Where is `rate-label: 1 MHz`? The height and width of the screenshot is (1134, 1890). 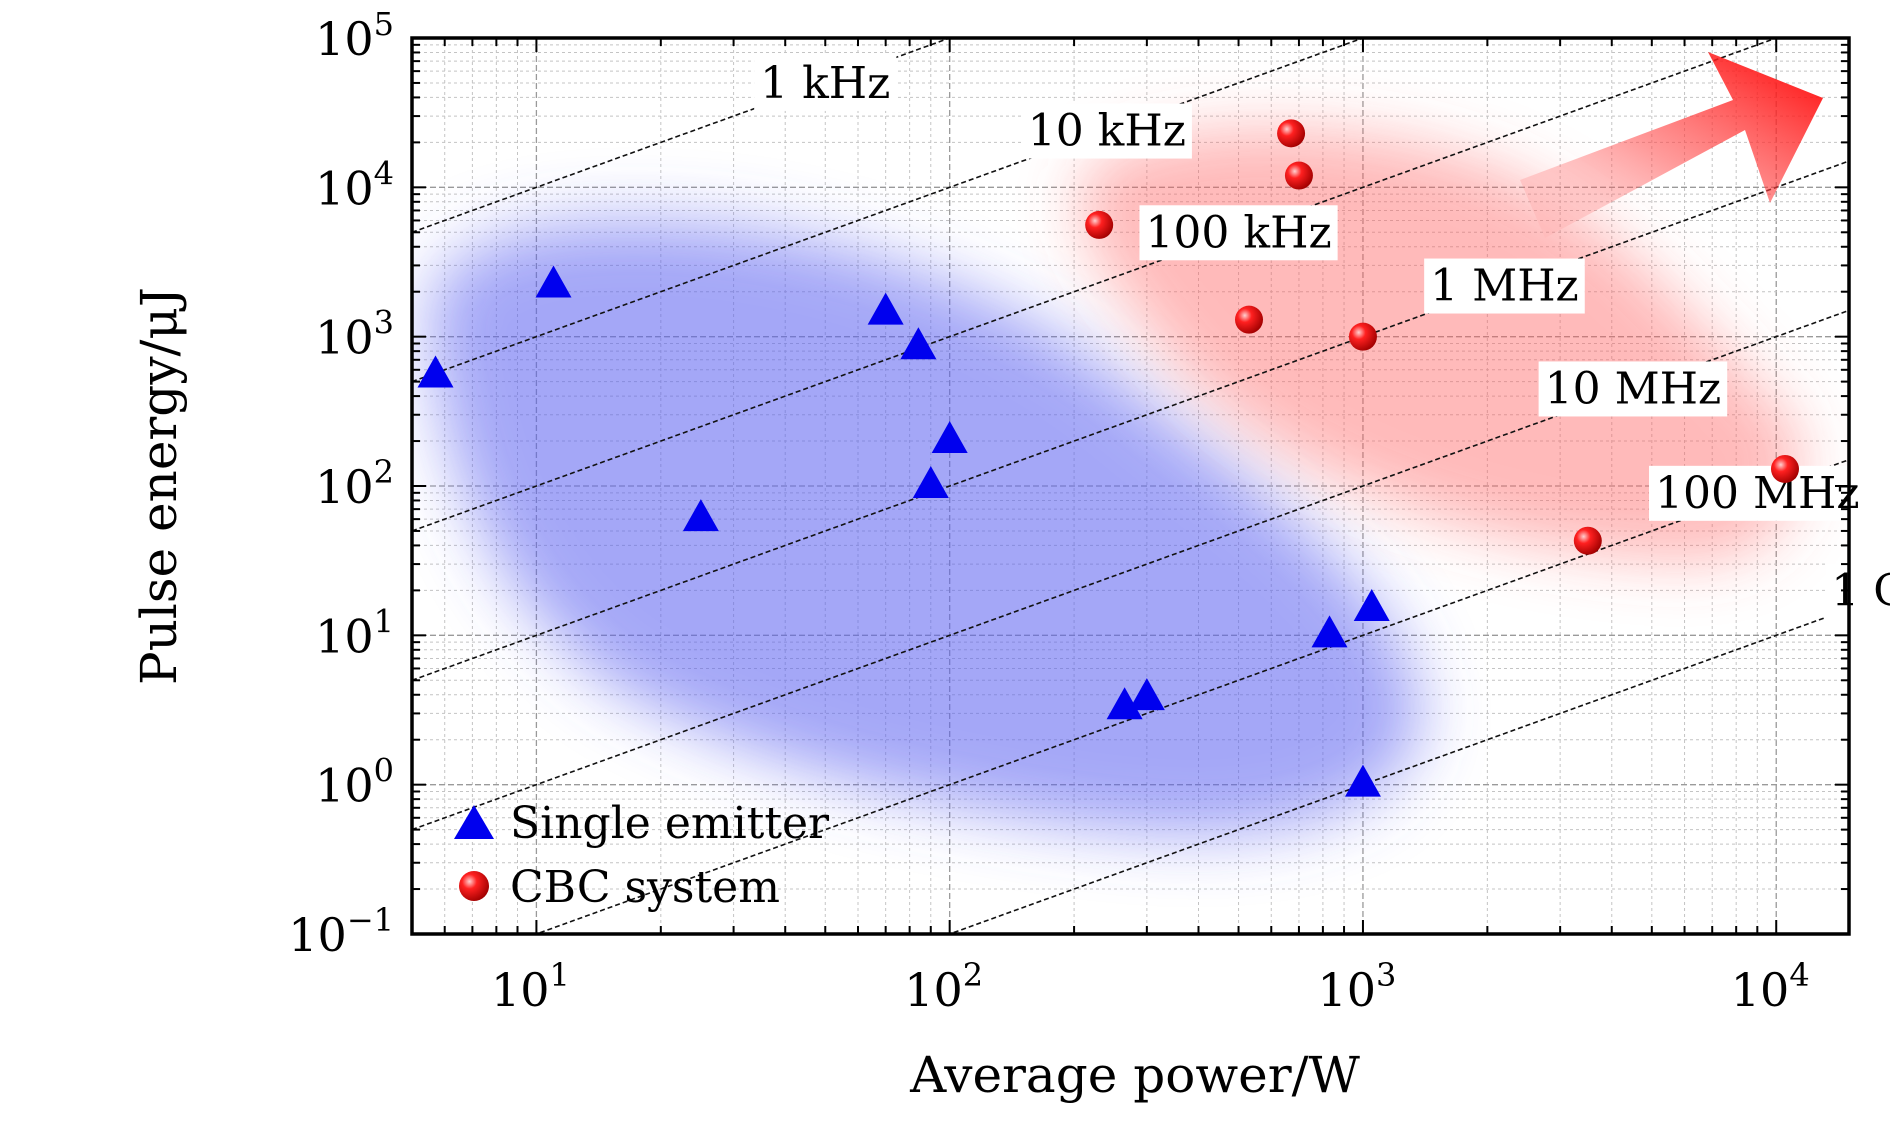
rate-label: 1 MHz is located at coordinates (1504, 286).